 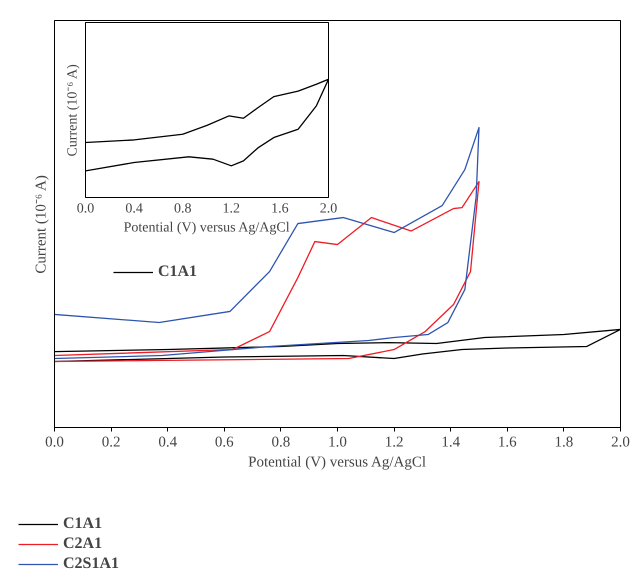 What do you see at coordinates (91, 564) in the screenshot?
I see `legend-label: C2S1A1` at bounding box center [91, 564].